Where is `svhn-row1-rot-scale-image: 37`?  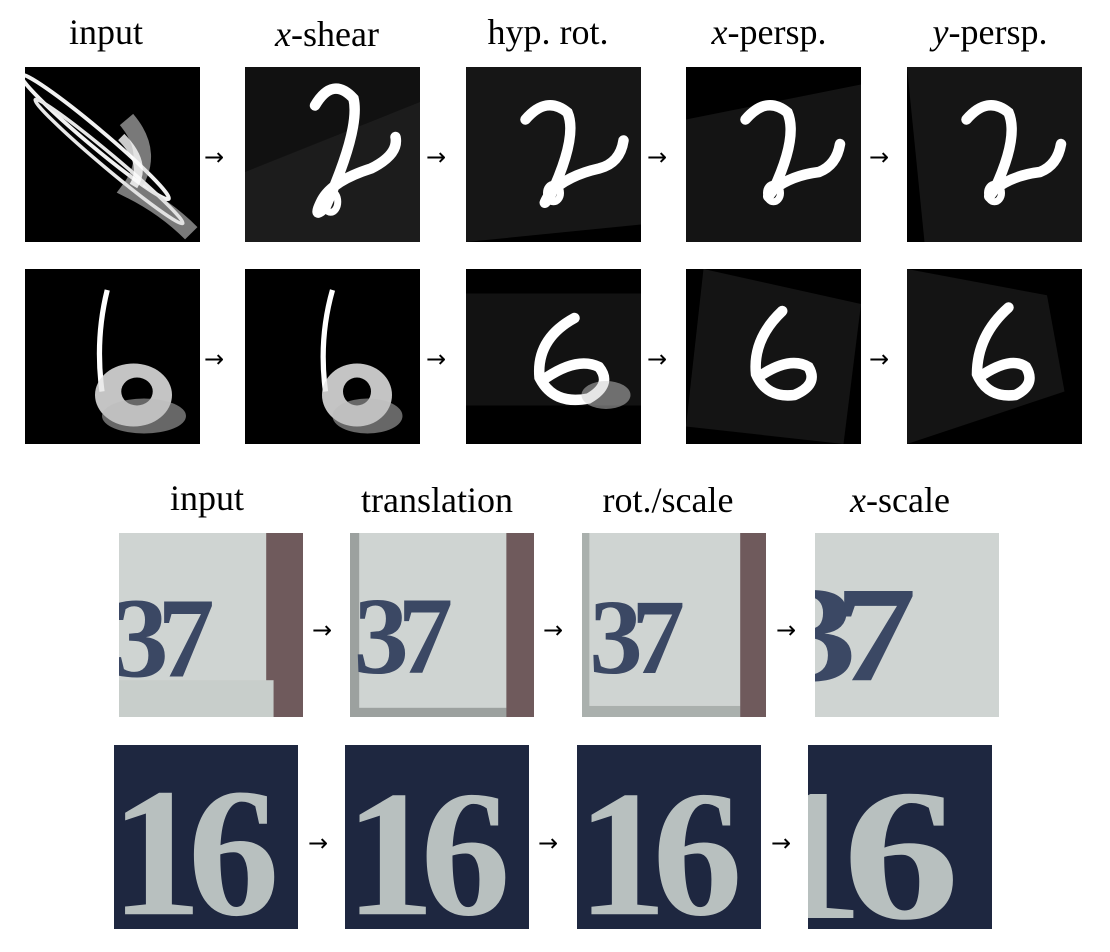 svhn-row1-rot-scale-image: 37 is located at coordinates (674, 625).